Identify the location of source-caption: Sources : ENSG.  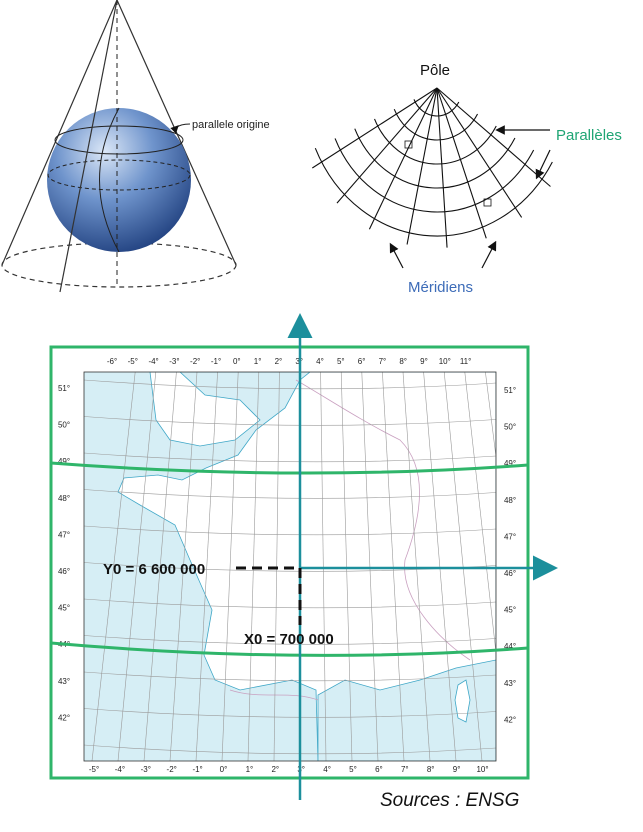
(450, 800).